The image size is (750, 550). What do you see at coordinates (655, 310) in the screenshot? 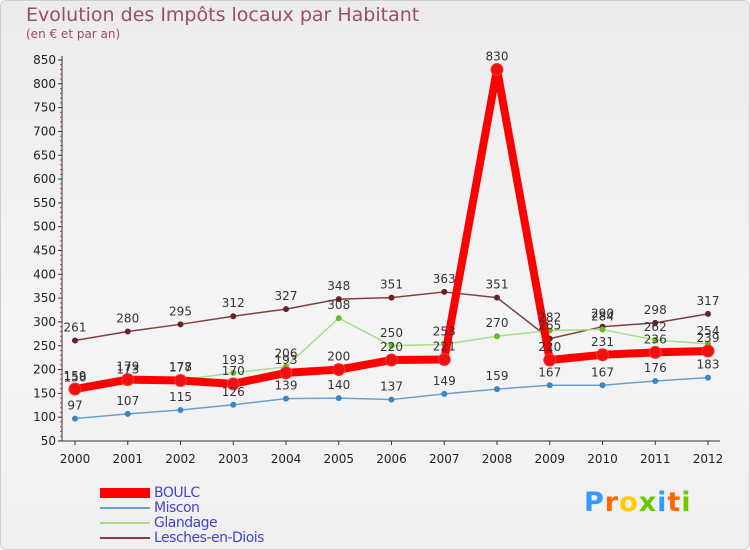
I see `data-label: 298` at bounding box center [655, 310].